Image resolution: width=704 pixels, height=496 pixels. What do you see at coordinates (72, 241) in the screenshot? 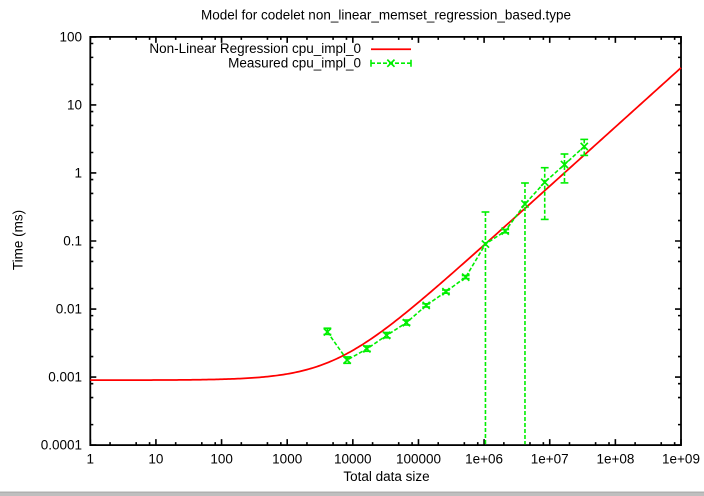
I see `svg-text: 0.1` at bounding box center [72, 241].